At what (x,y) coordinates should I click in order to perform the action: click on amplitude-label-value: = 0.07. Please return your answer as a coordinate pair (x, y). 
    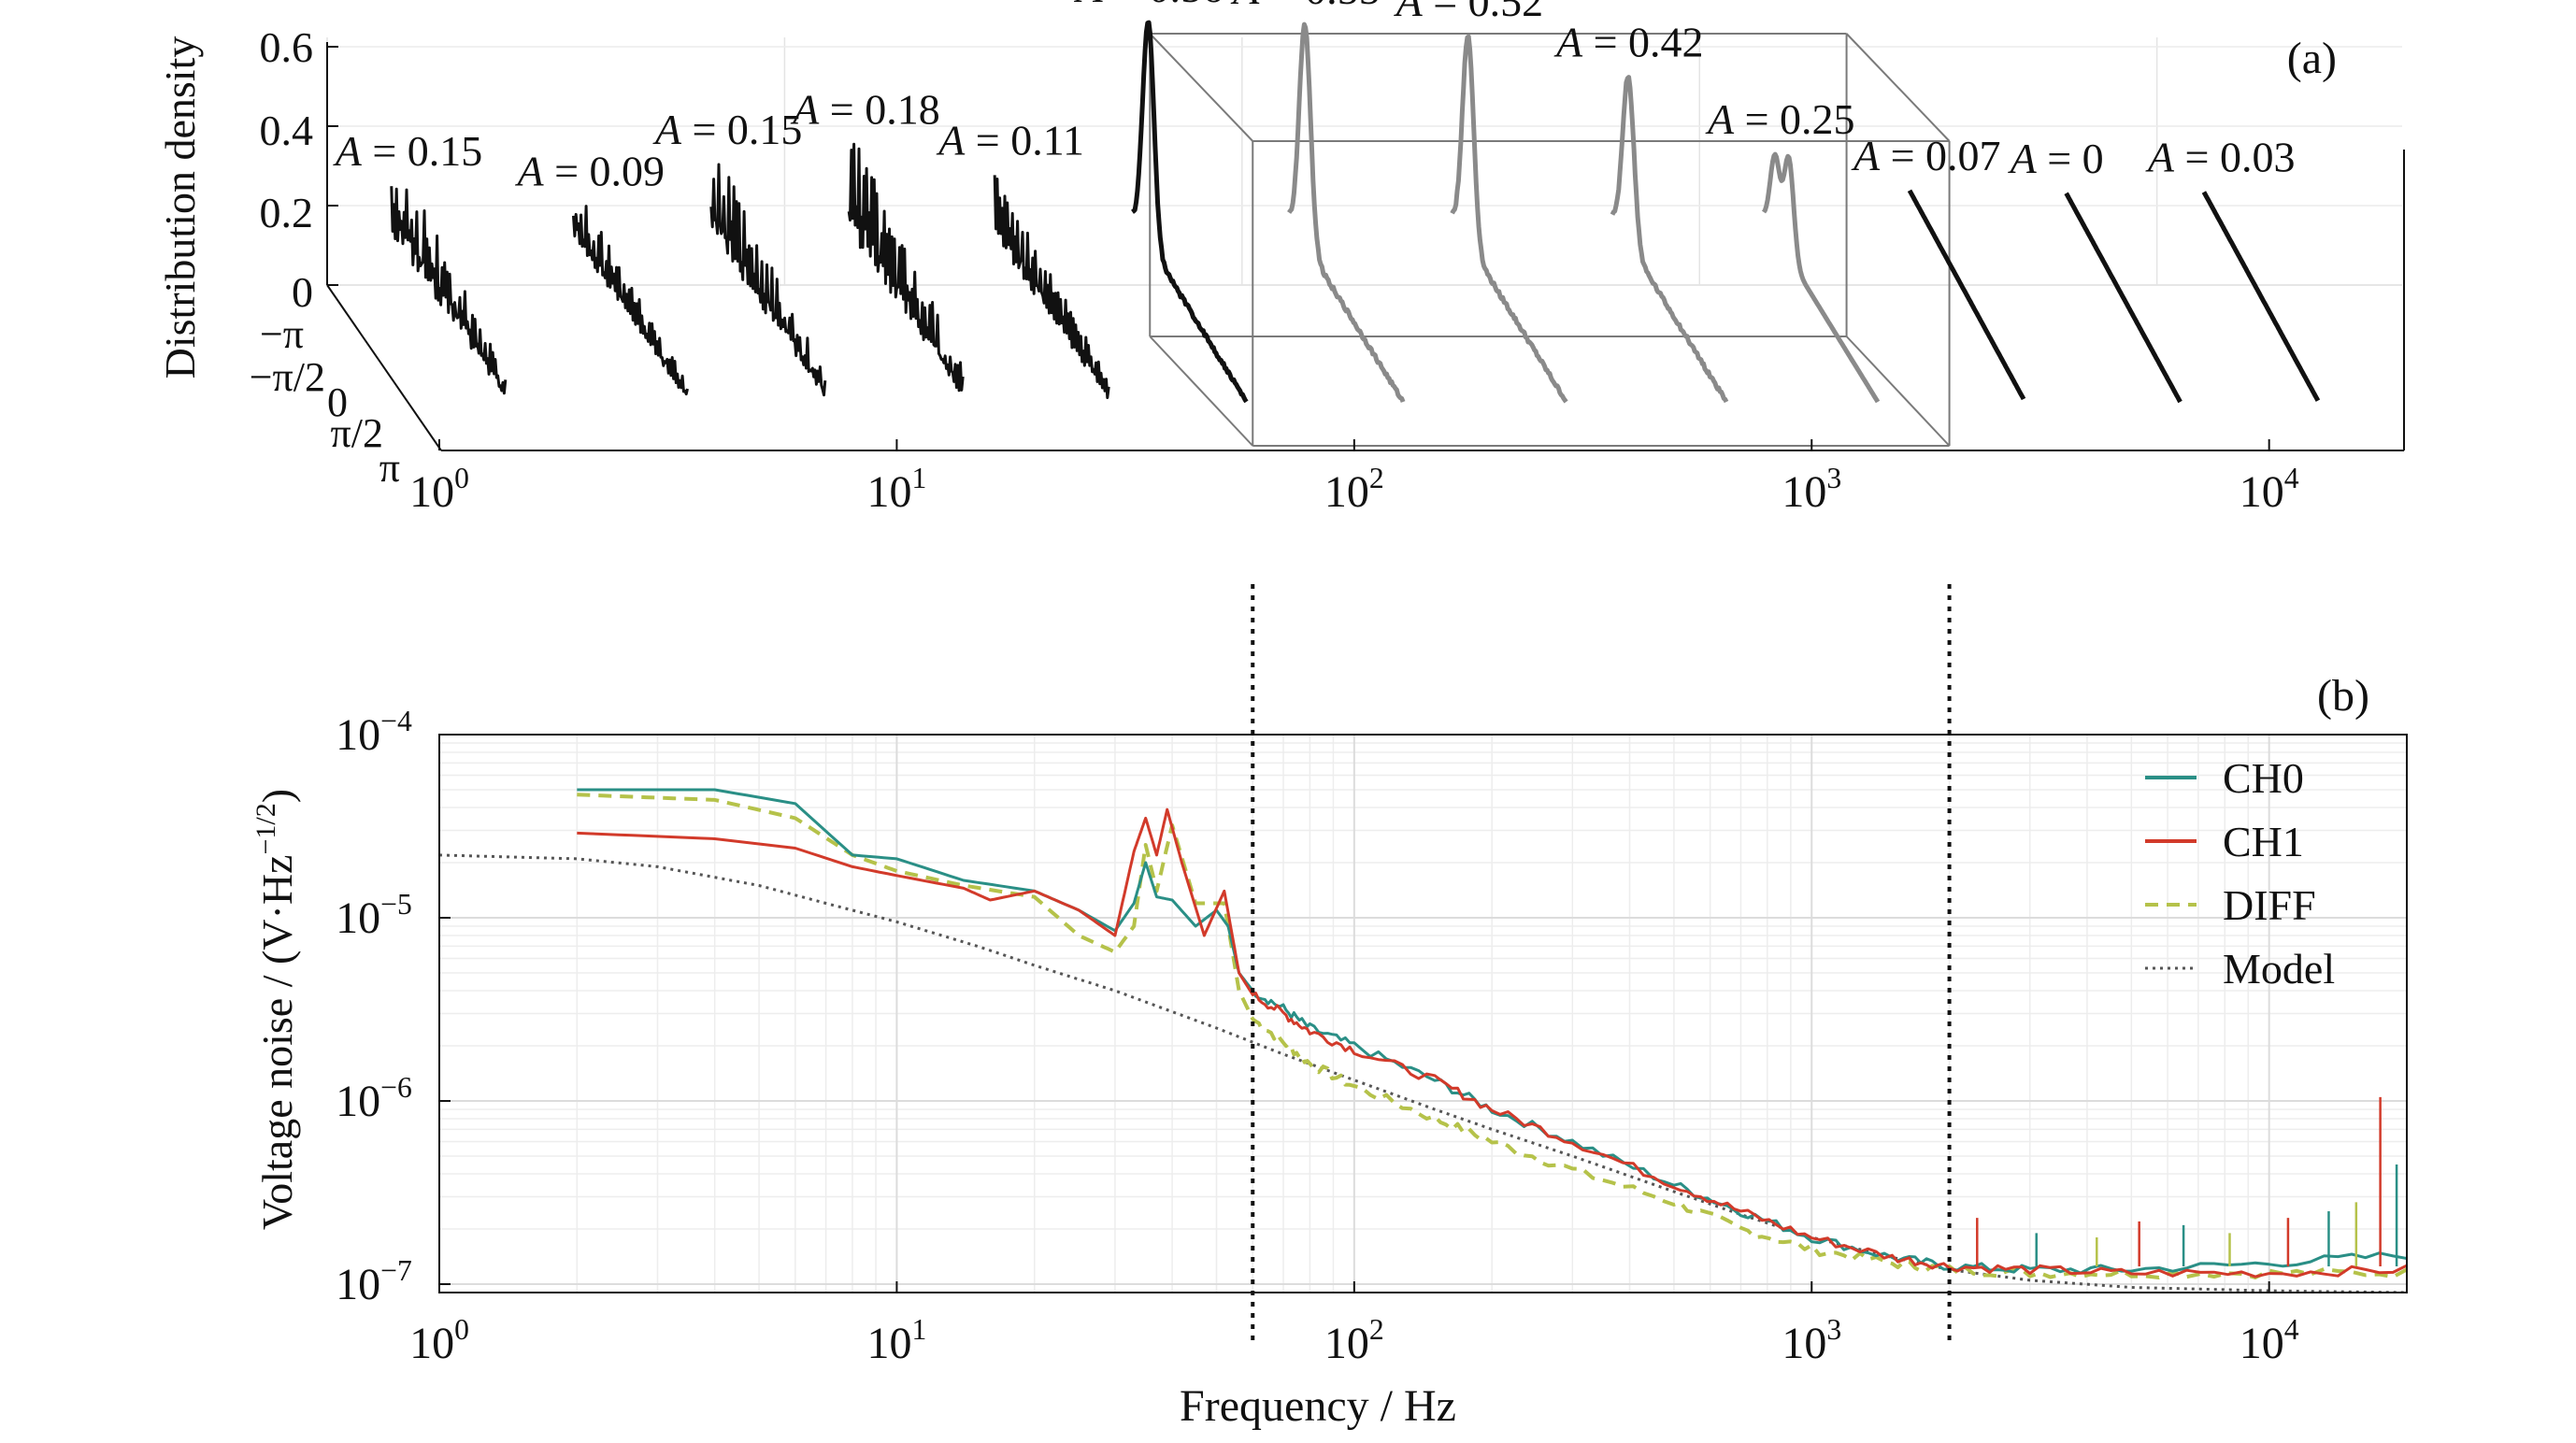
    Looking at the image, I should click on (1940, 155).